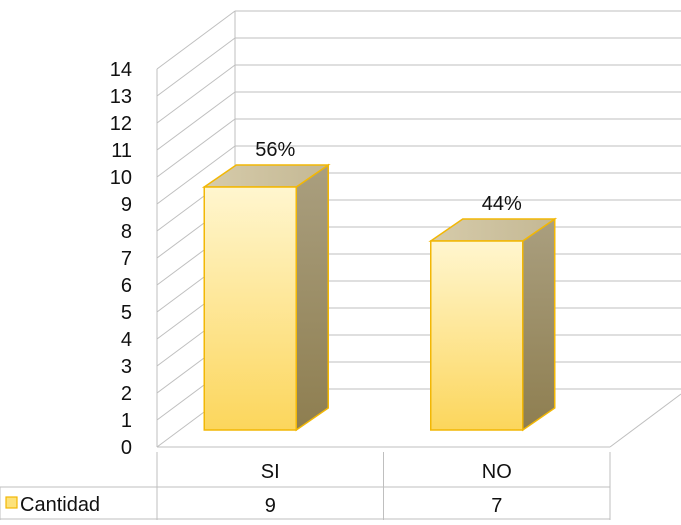 This screenshot has width=681, height=525. I want to click on category-label: SI, so click(270, 472).